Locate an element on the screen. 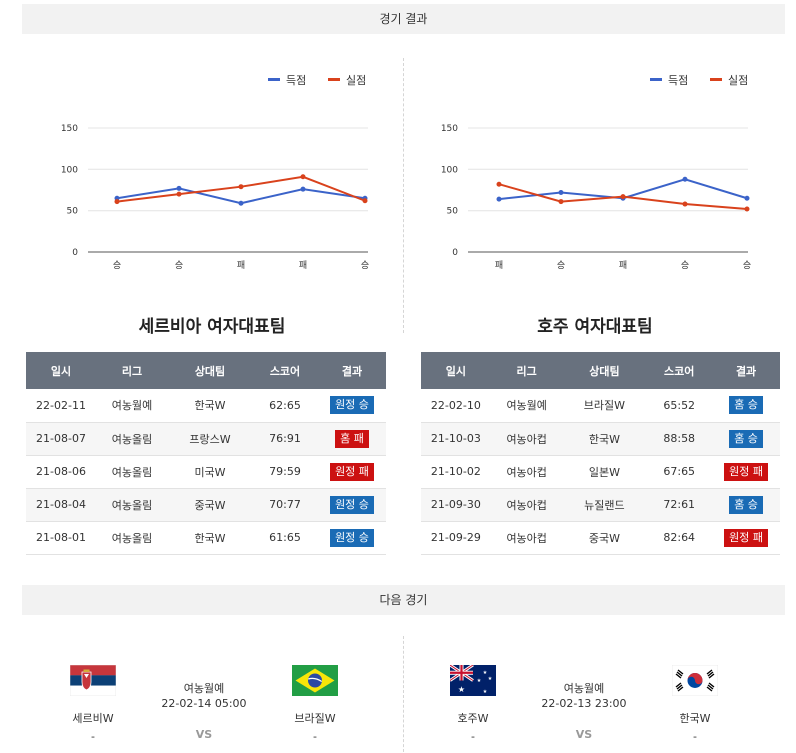 This screenshot has height=753, width=796. table-row: 22-02-10 여농월예 브라질W 65:52 홈 승 is located at coordinates (600, 406).